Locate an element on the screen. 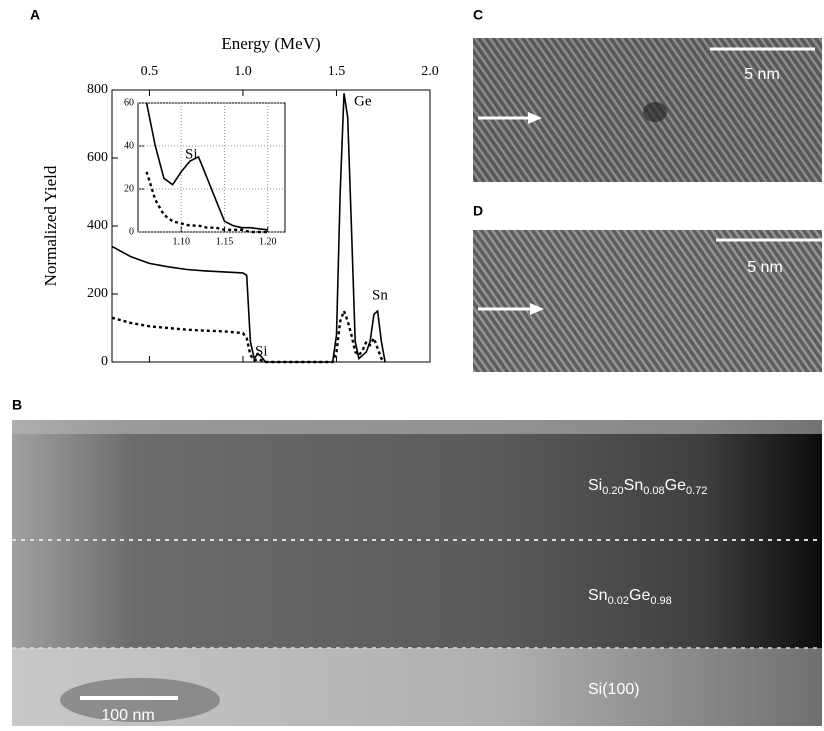  layer-label: Si(100) is located at coordinates (614, 689).